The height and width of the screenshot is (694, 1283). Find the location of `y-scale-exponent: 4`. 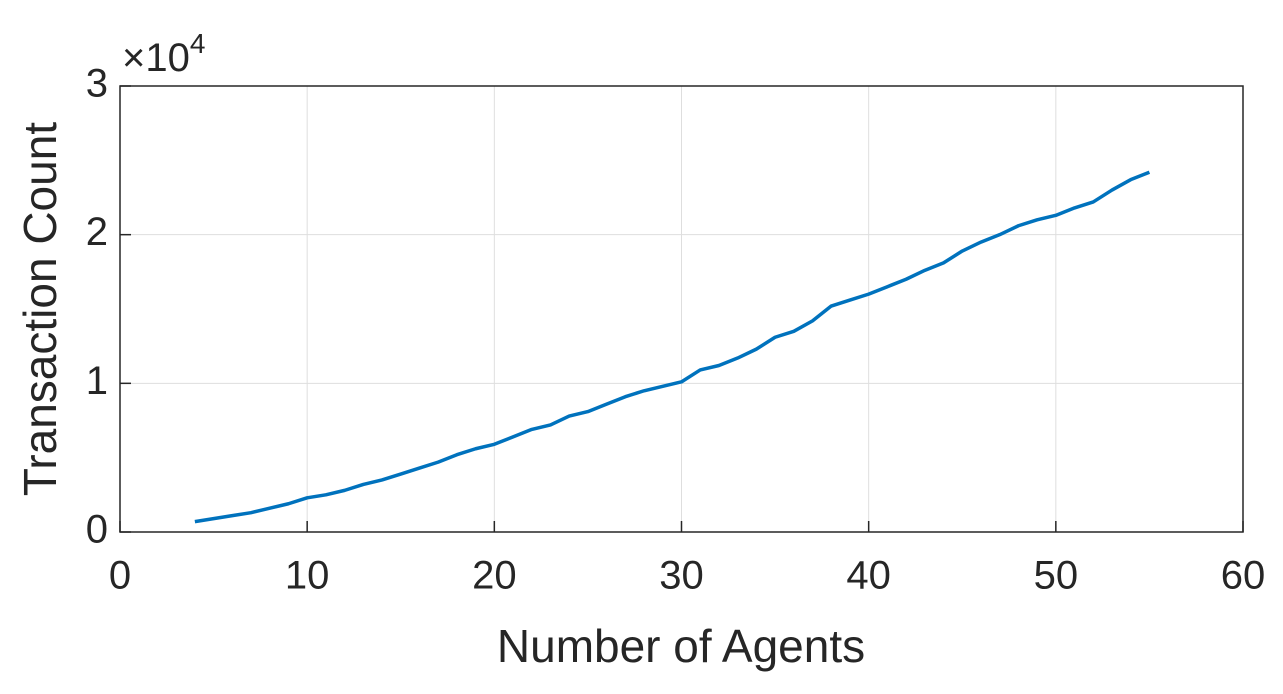

y-scale-exponent: 4 is located at coordinates (198, 43).